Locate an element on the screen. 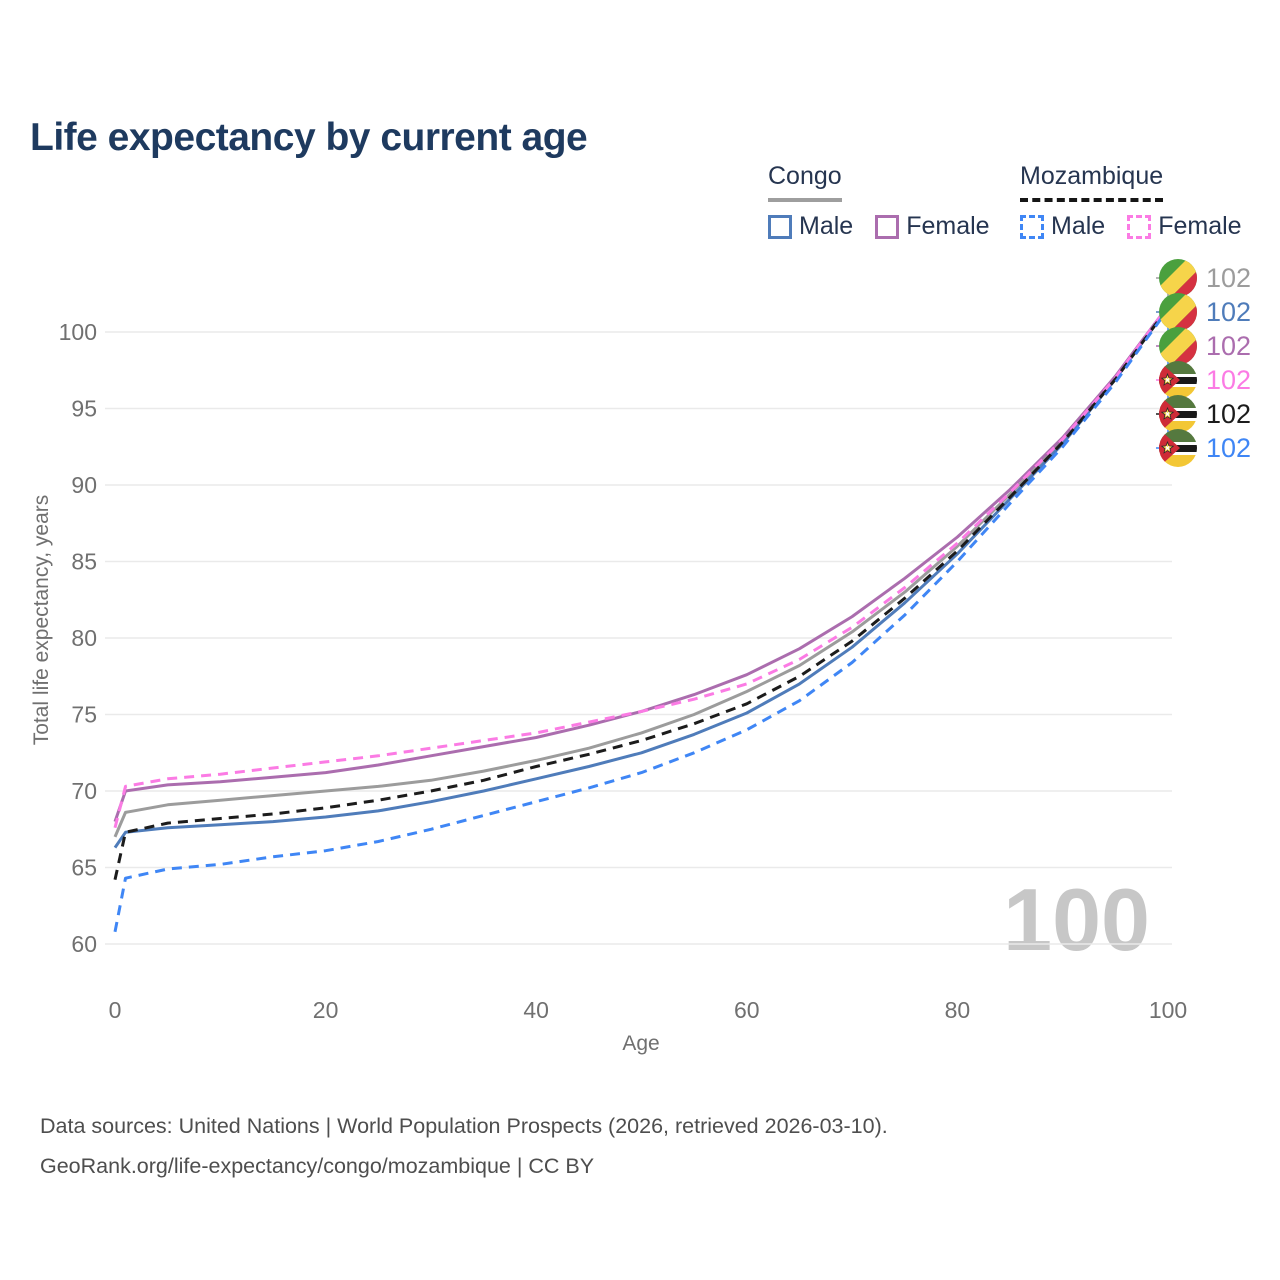 The image size is (1280, 1280). age-watermark: 100 is located at coordinates (1076, 919).